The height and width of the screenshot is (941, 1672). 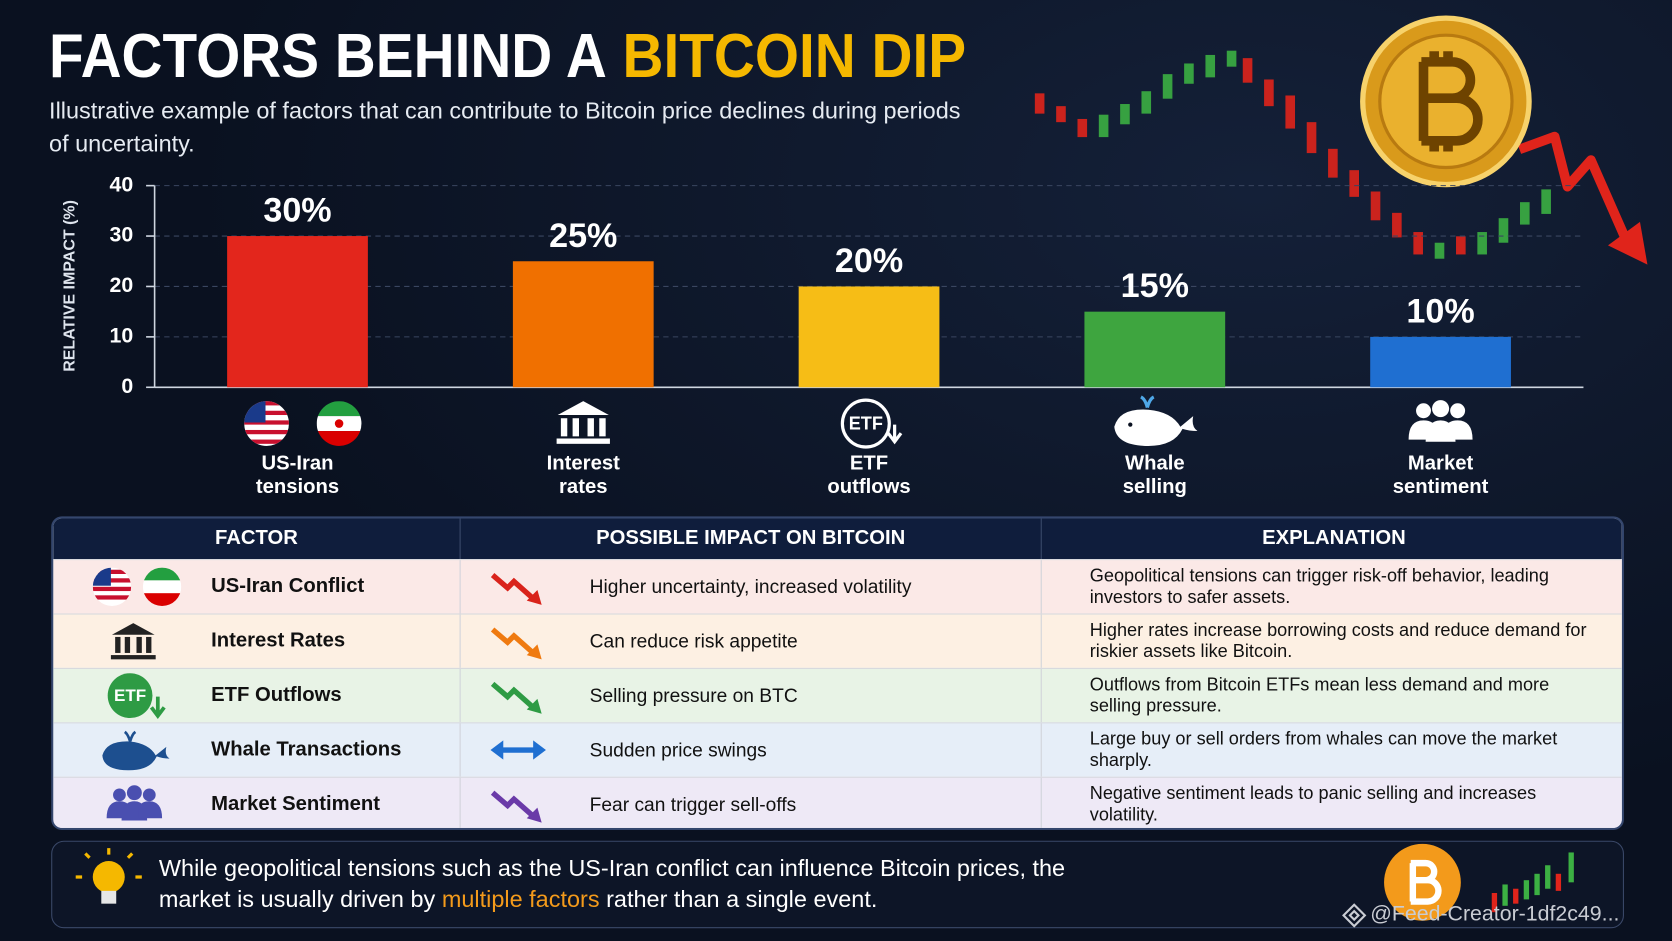 I want to click on double-arrow, so click(x=518, y=750).